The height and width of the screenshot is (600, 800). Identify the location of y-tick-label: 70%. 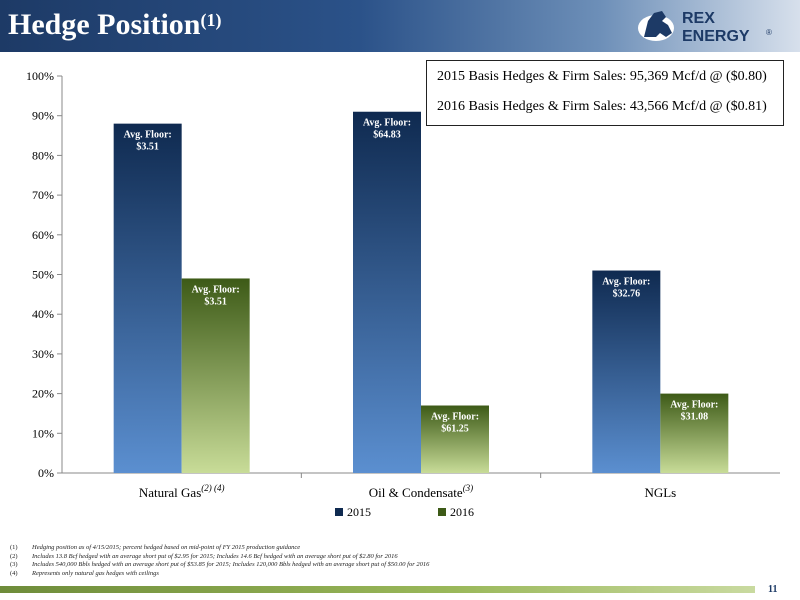
(43, 195).